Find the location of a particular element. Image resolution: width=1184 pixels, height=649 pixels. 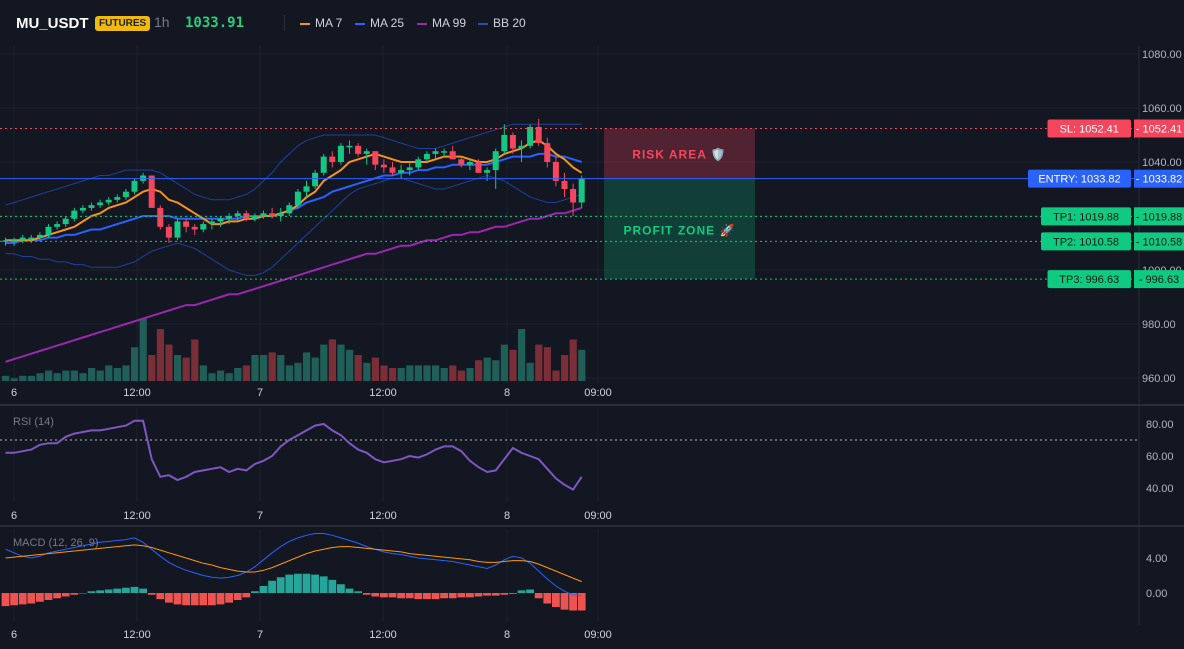

interval-selector: 1h is located at coordinates (162, 22).